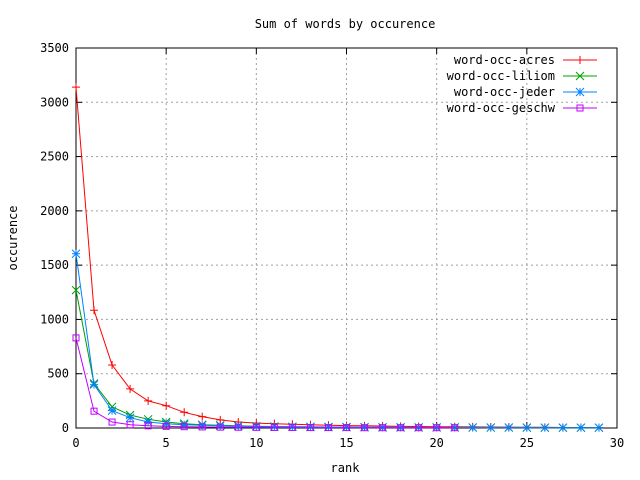  I want to click on series-line-word-occ-geschw, so click(265, 383).